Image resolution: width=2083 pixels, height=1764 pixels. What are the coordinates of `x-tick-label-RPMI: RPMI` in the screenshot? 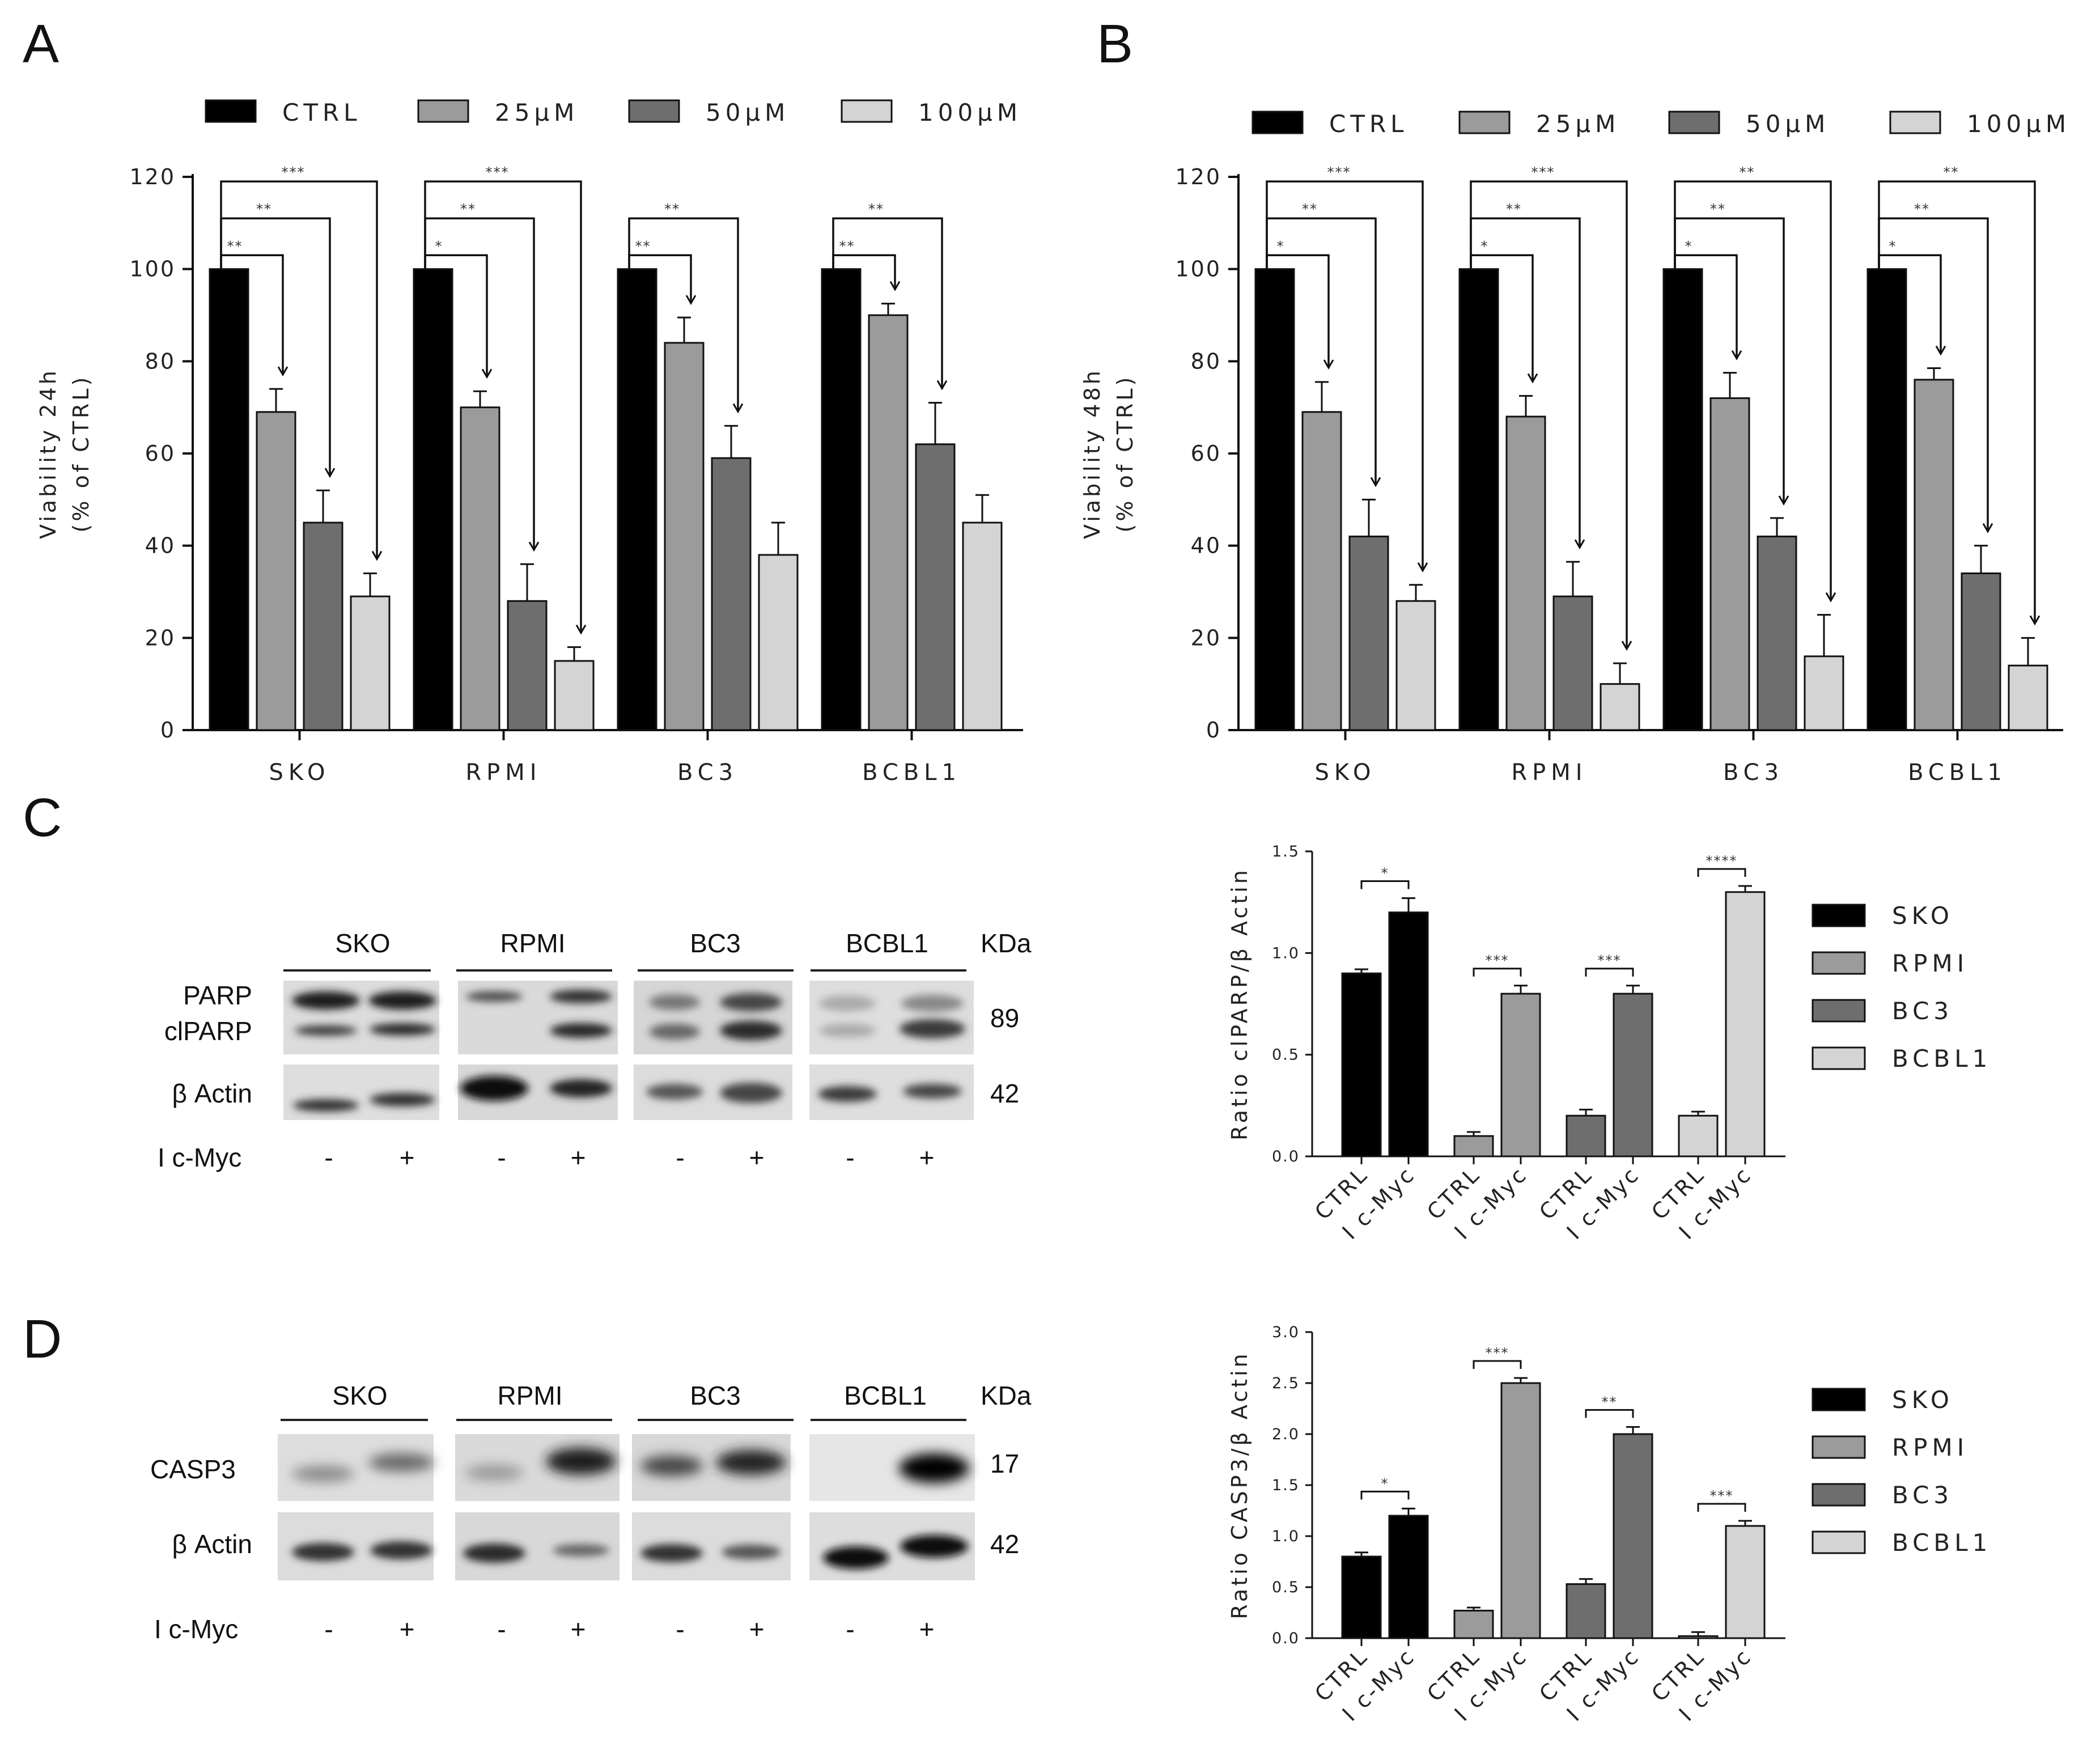 It's located at (503, 773).